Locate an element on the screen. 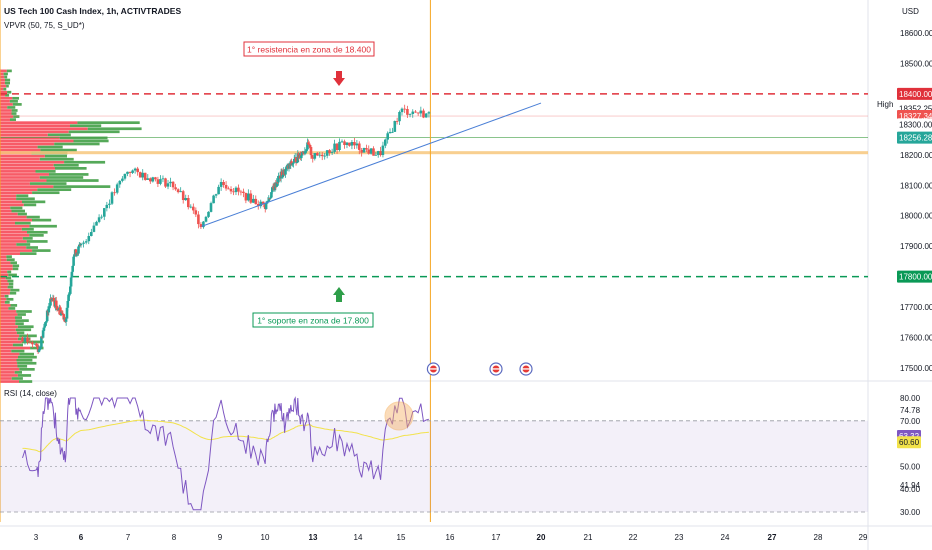  price-tag-text: 18256.28 is located at coordinates (915, 138).